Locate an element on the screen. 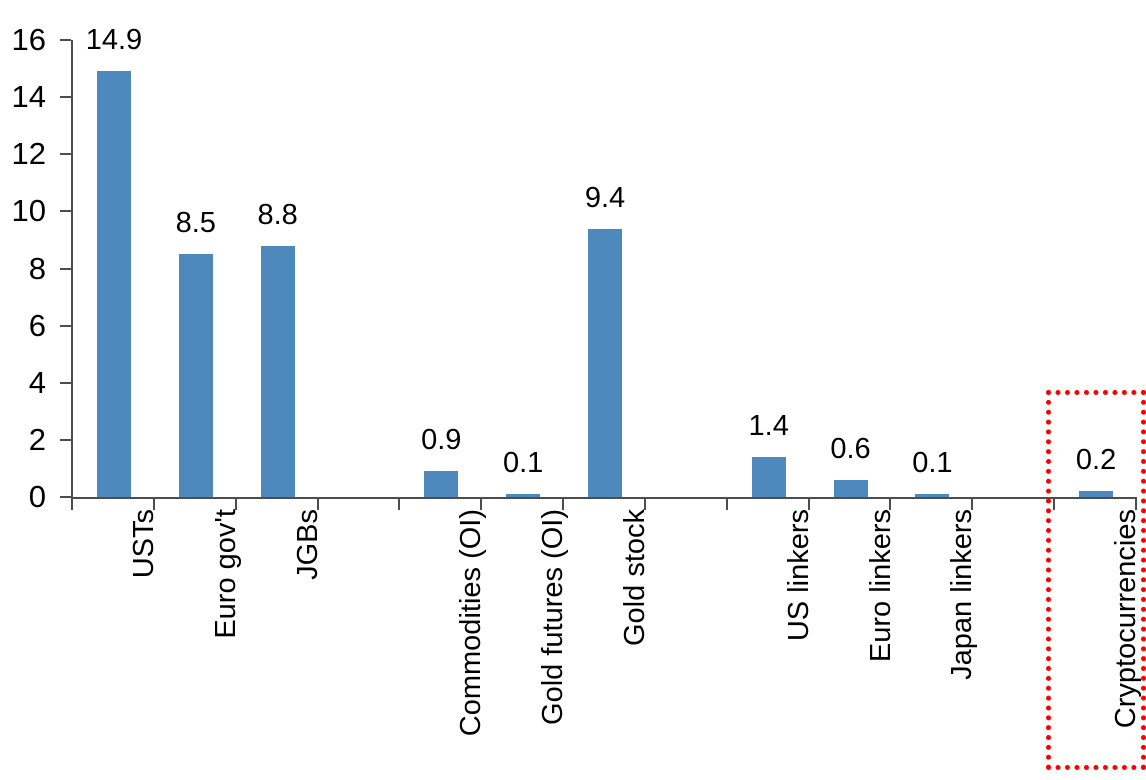  bar-value-label: 0.9 is located at coordinates (441, 440).